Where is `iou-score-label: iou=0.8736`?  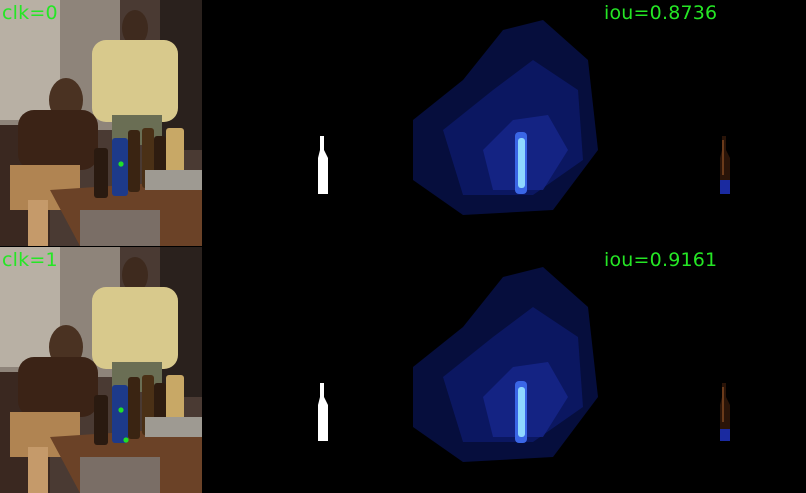
iou-score-label: iou=0.8736 is located at coordinates (661, 13).